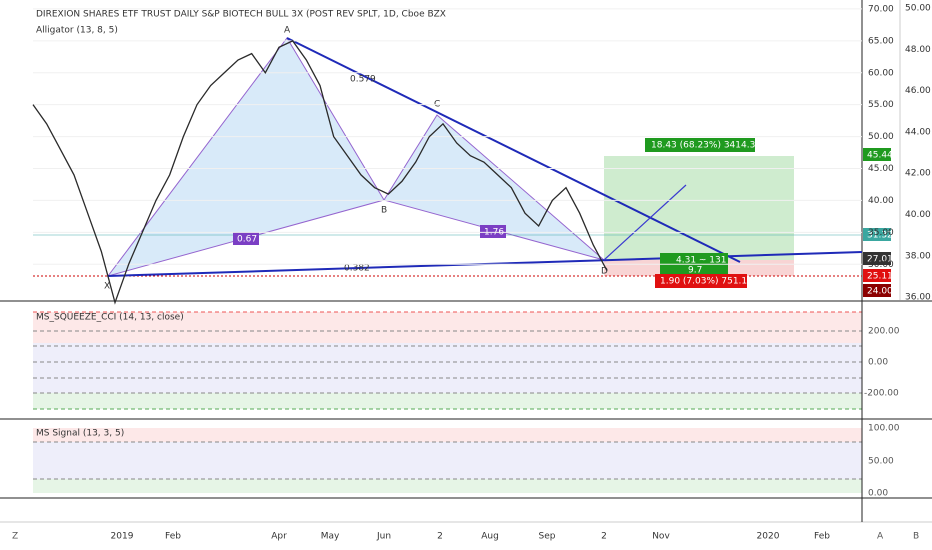  What do you see at coordinates (881, 105) in the screenshot?
I see `y-tick-label: 55.00` at bounding box center [881, 105].